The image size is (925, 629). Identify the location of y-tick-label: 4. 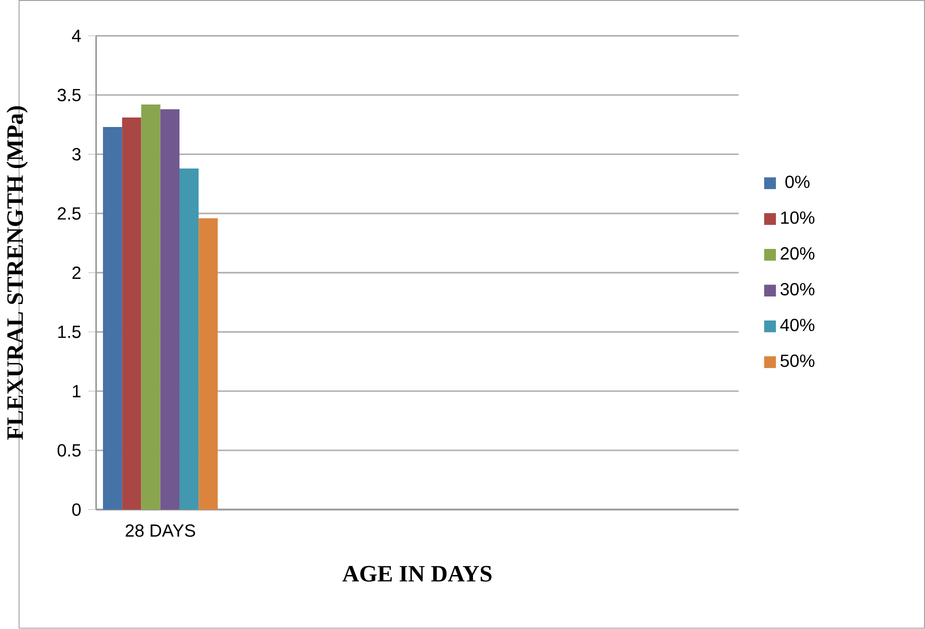
(76, 36).